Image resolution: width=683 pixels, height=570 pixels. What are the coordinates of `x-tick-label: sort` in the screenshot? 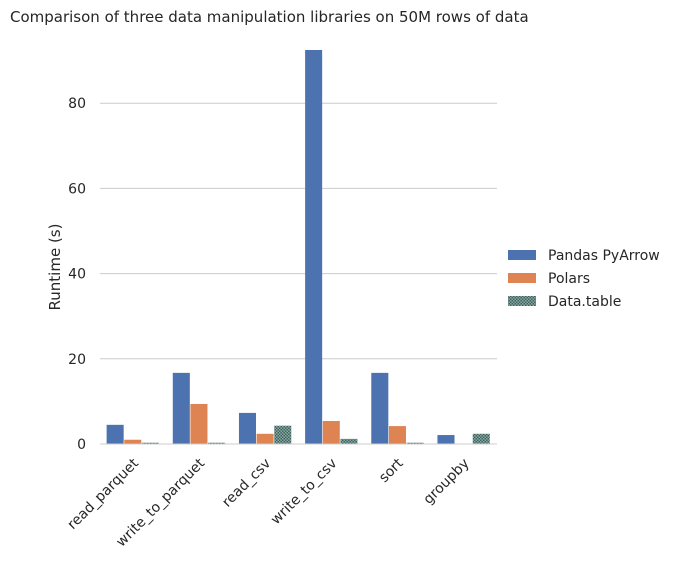 It's located at (391, 470).